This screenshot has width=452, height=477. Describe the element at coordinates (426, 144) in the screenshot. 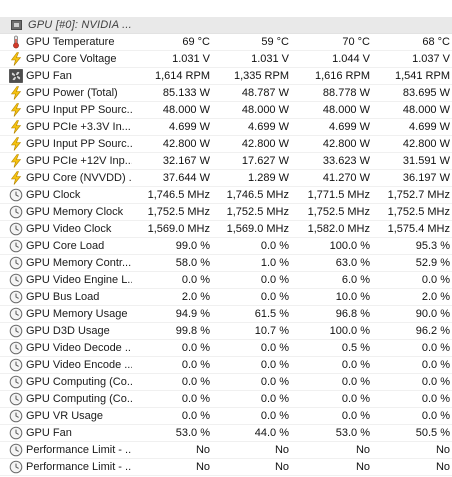

I see `average-value: 42.800 W` at that location.